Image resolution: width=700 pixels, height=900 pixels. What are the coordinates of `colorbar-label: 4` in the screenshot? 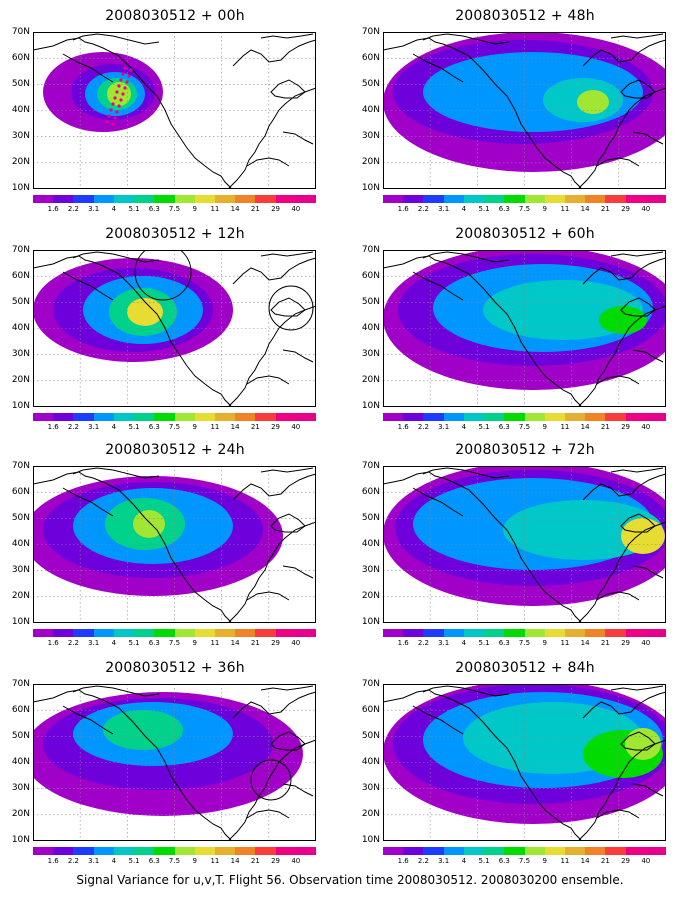 It's located at (464, 643).